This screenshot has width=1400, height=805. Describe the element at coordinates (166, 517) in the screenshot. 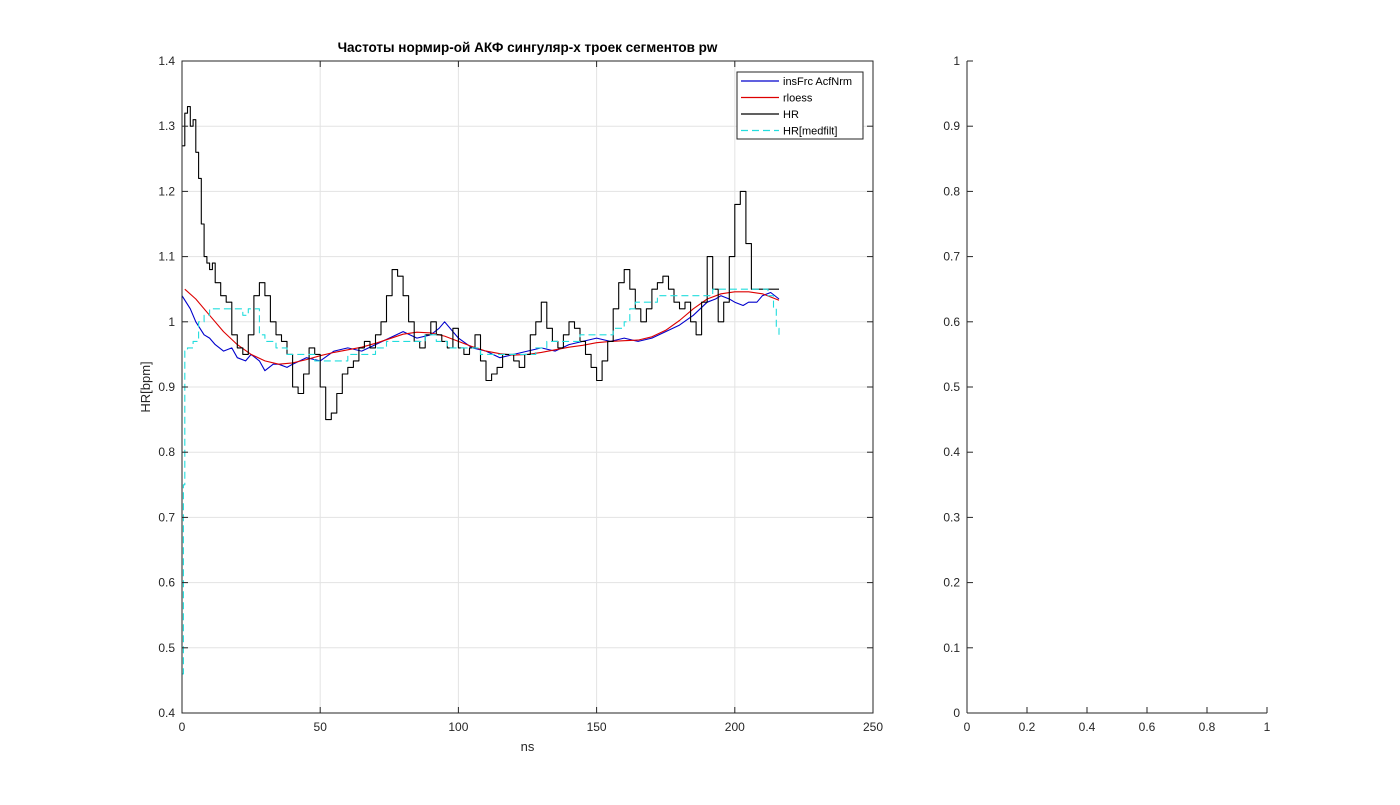

I see `y-tick-label: 0.7` at that location.